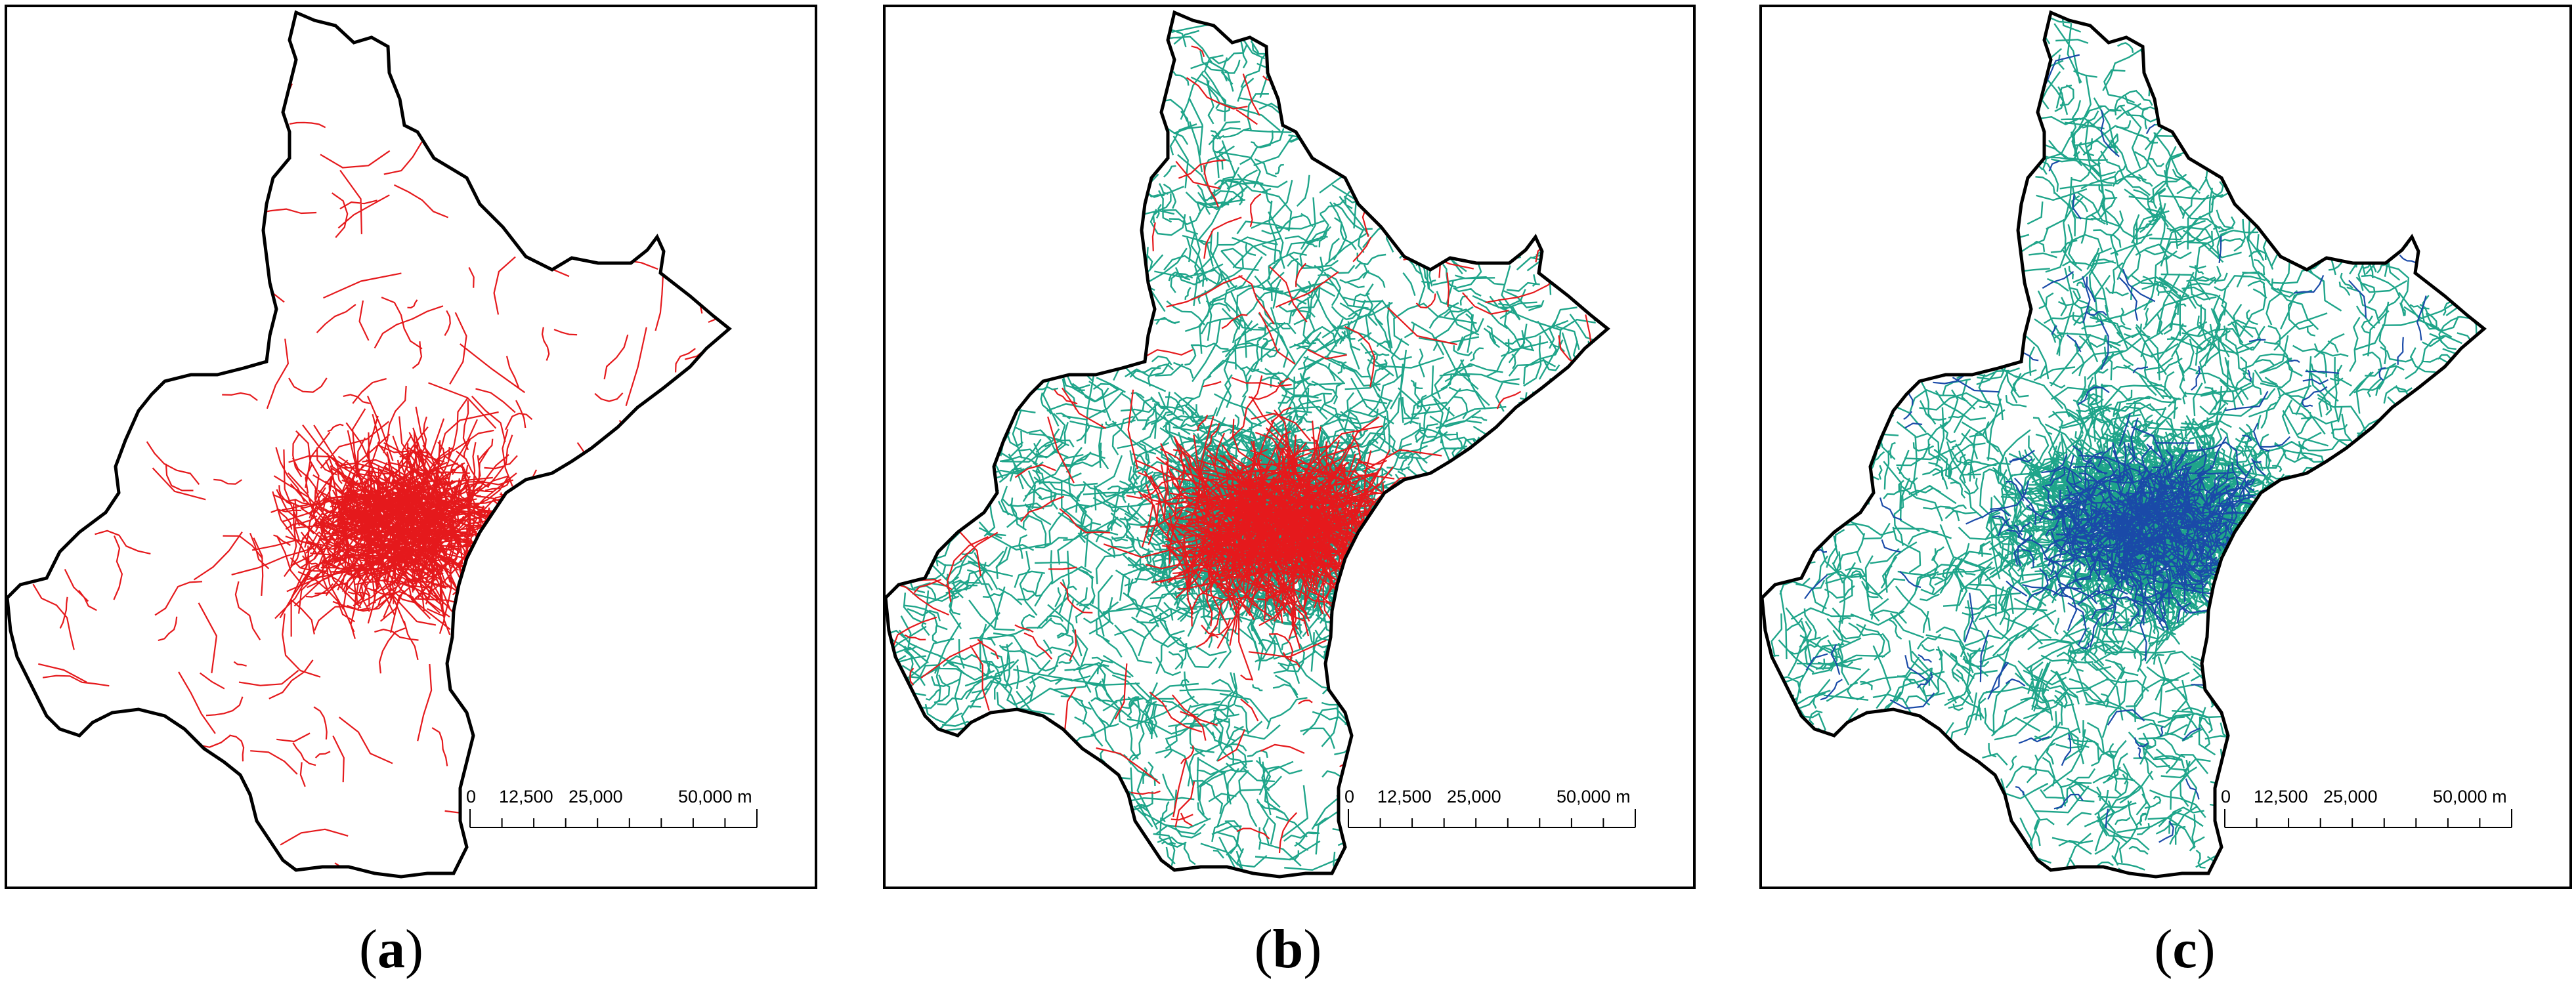  Describe the element at coordinates (391, 949) in the screenshot. I see `caption-a: (a)` at that location.